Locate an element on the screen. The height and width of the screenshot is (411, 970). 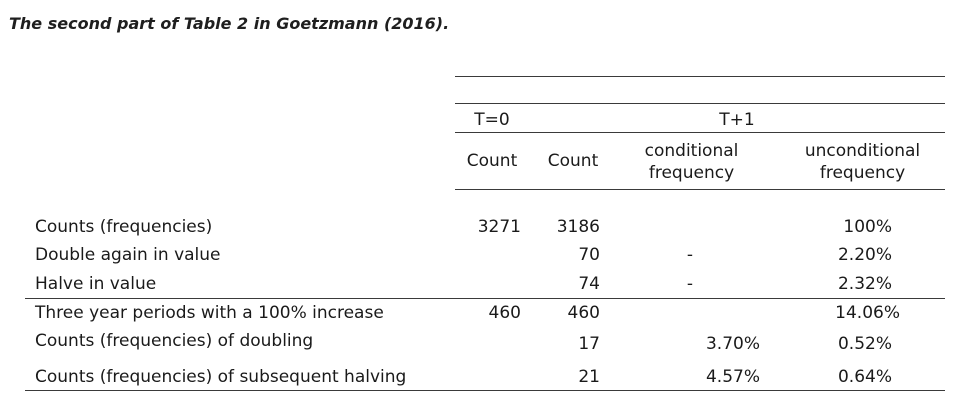
cell-unconditional: 0.64% is located at coordinates (864, 377).